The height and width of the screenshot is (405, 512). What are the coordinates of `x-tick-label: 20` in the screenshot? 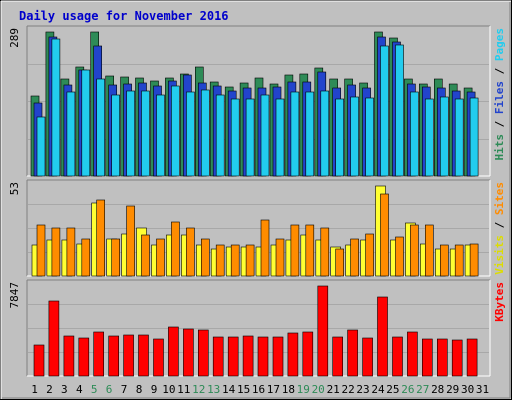 It's located at (318, 389).